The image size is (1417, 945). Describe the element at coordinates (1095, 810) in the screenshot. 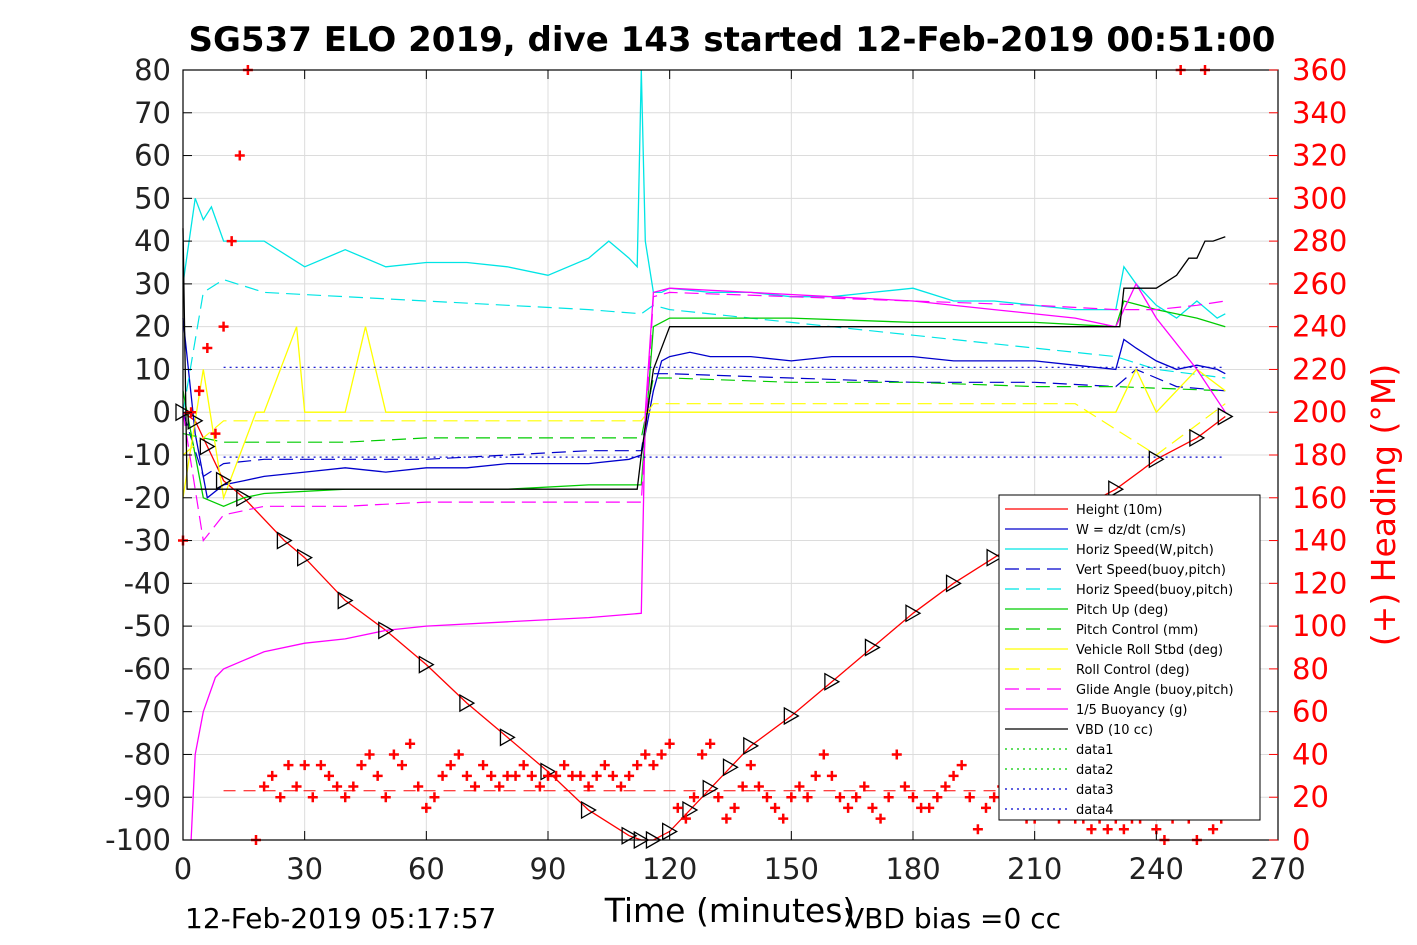

I see `legend-label: data4` at that location.